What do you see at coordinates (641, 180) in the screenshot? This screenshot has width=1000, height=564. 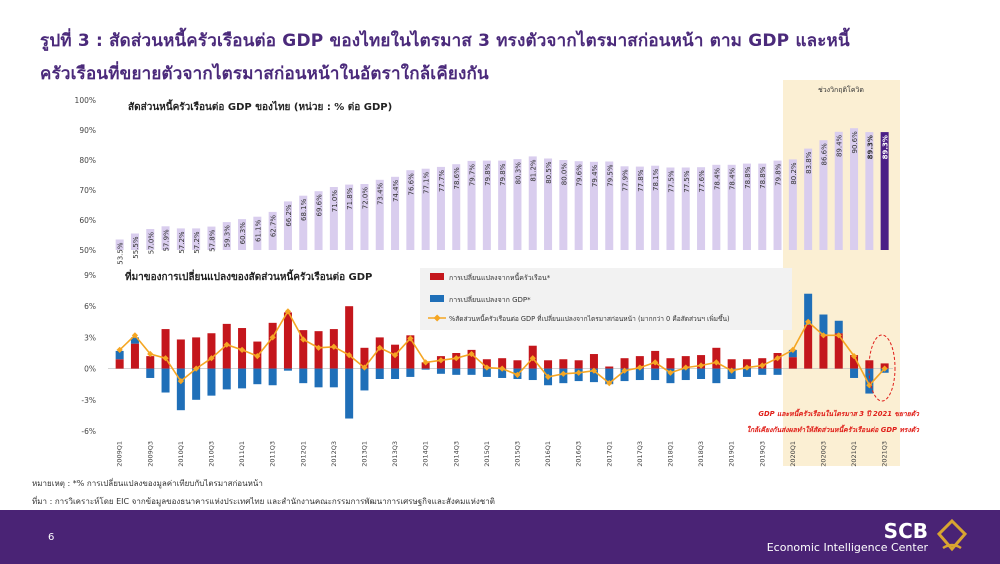 I see `ratio-data-label: 77.8%` at bounding box center [641, 180].